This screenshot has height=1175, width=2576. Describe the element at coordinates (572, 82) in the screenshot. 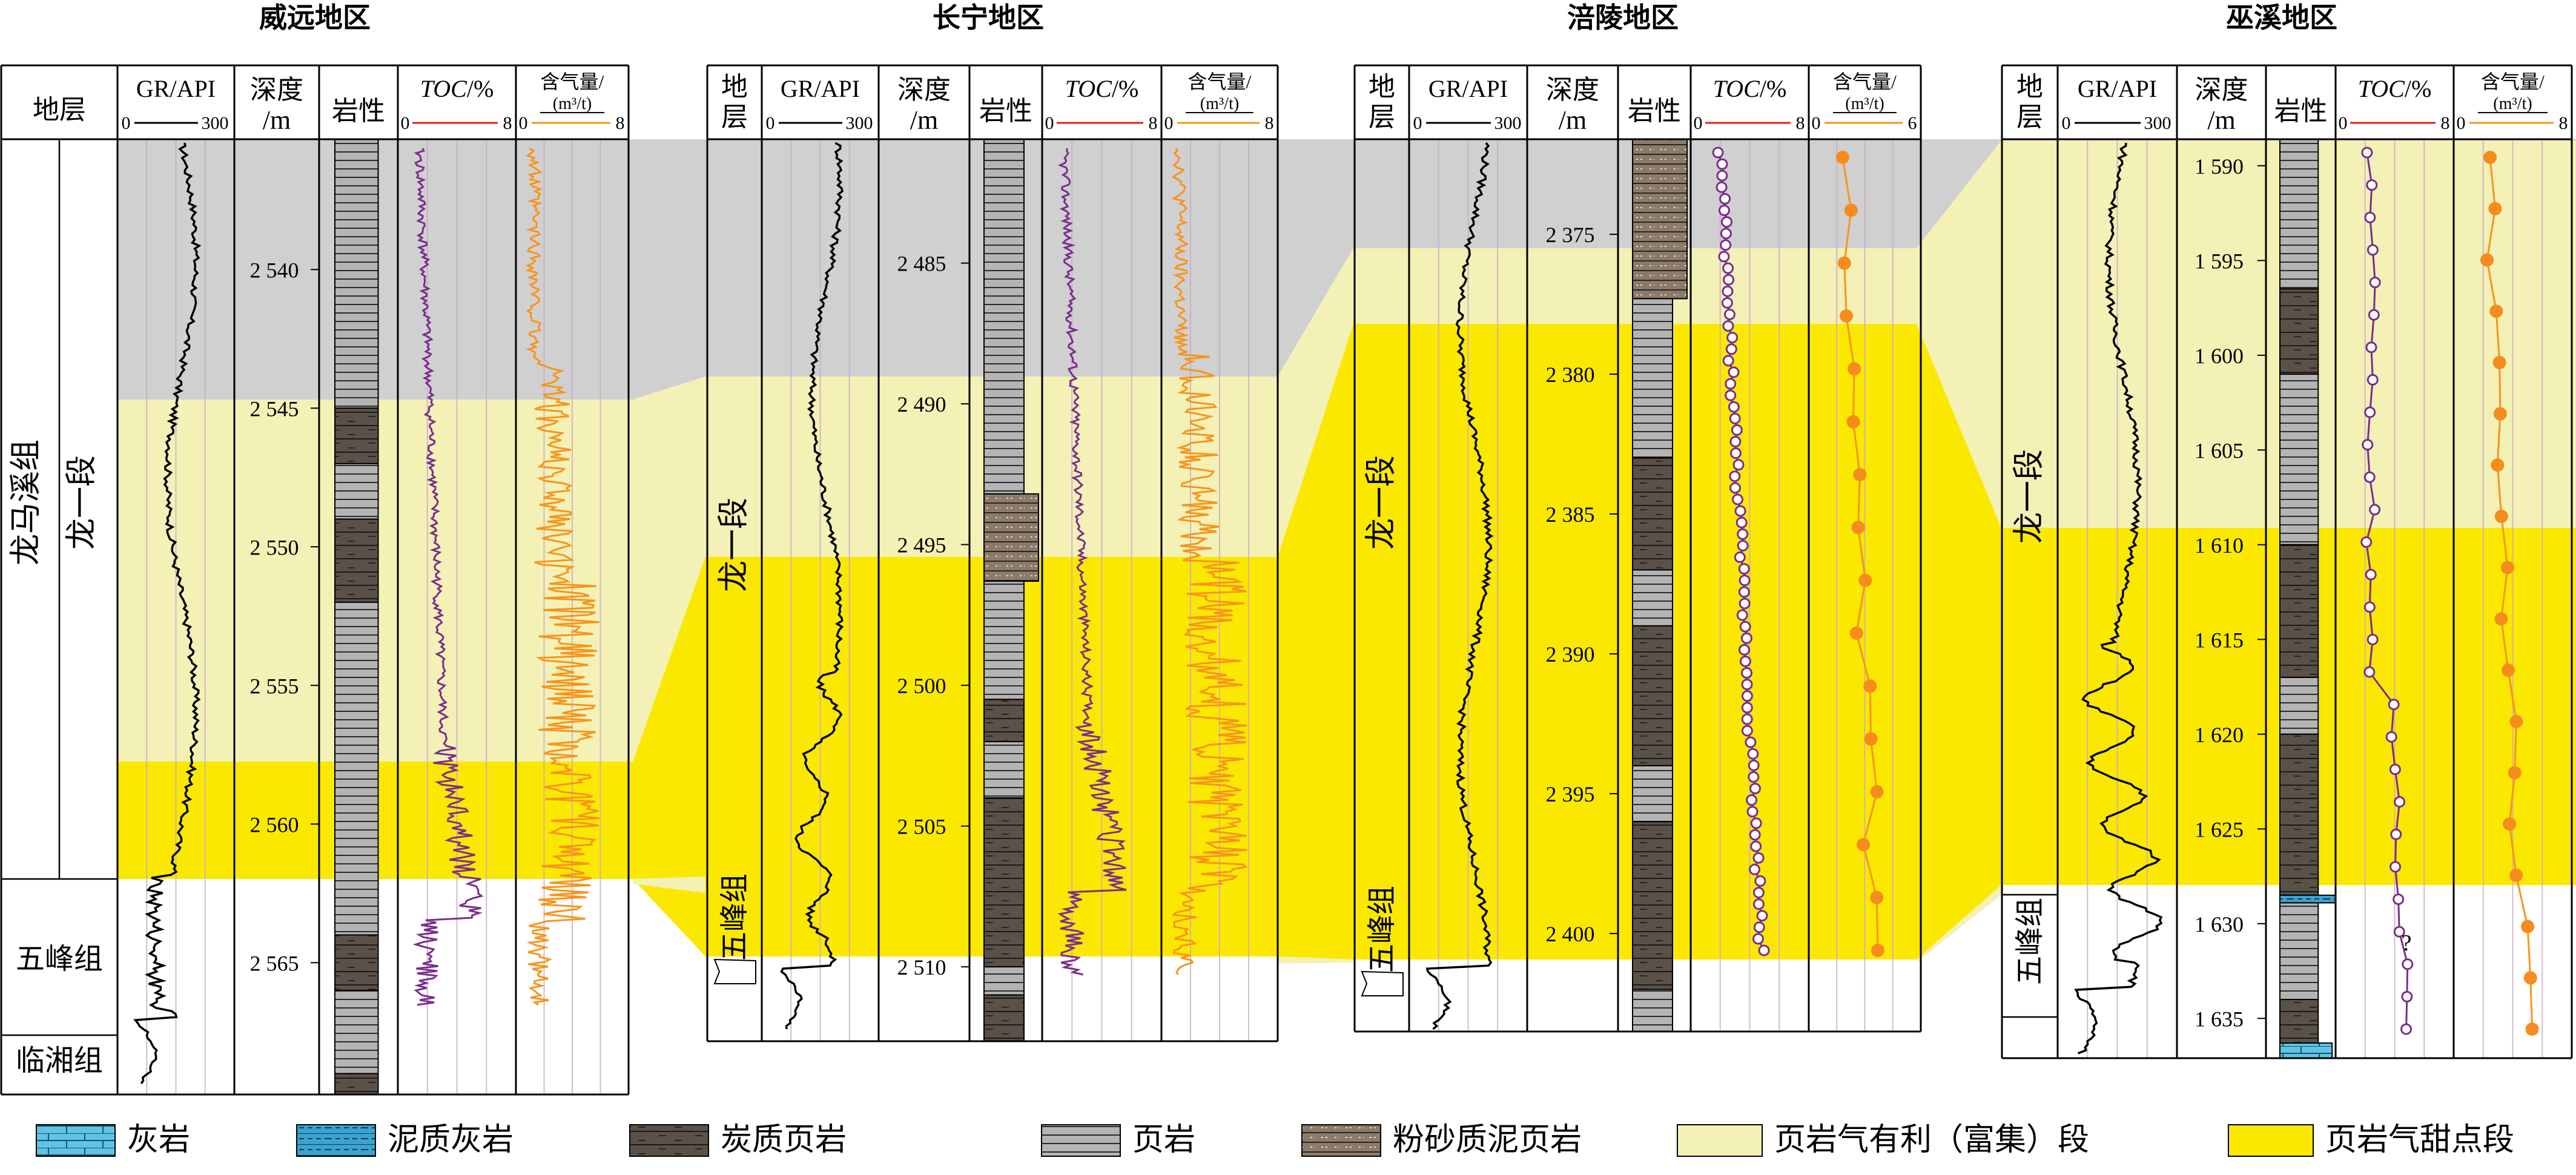

I see `gas-header: 含气量/` at that location.